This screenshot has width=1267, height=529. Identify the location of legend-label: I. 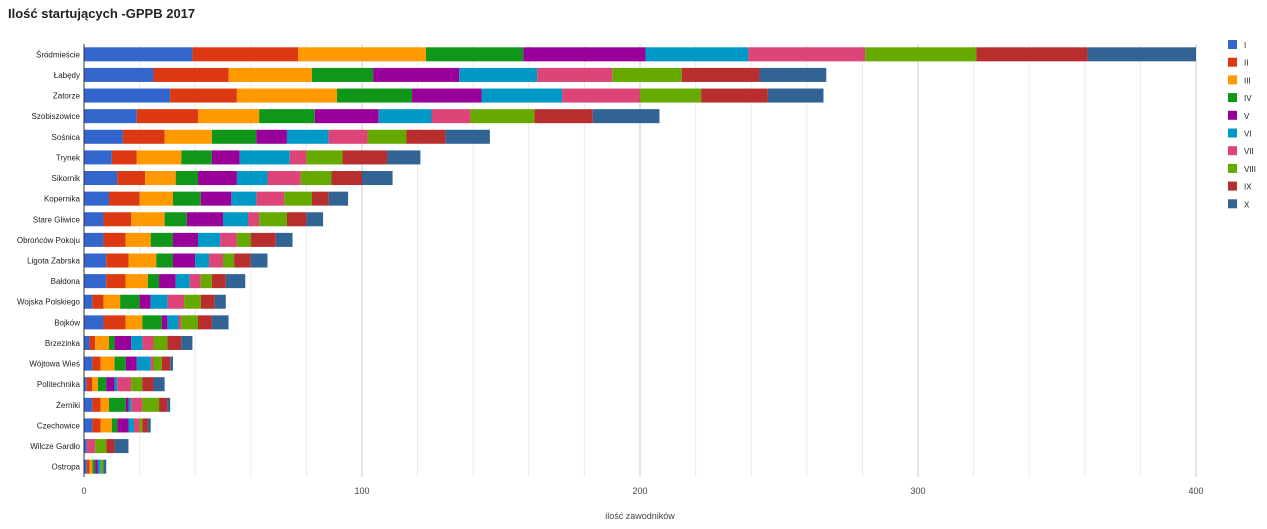
(1245, 45).